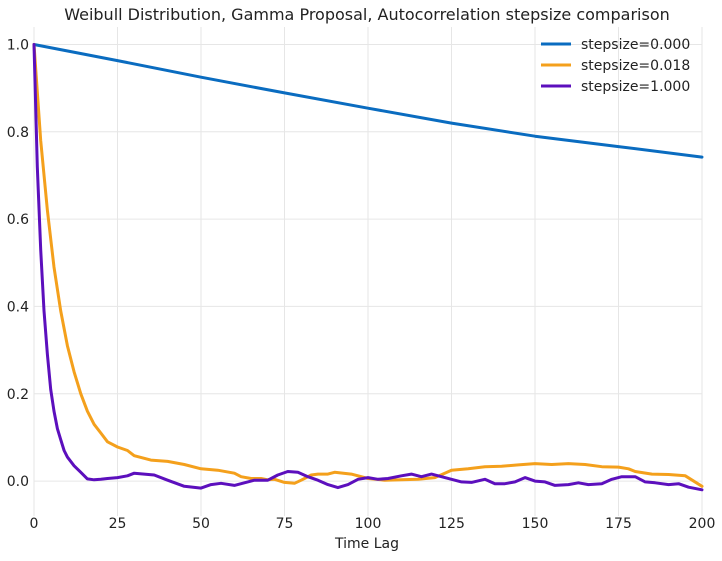  What do you see at coordinates (118, 524) in the screenshot?
I see `x-tick-label: 25` at bounding box center [118, 524].